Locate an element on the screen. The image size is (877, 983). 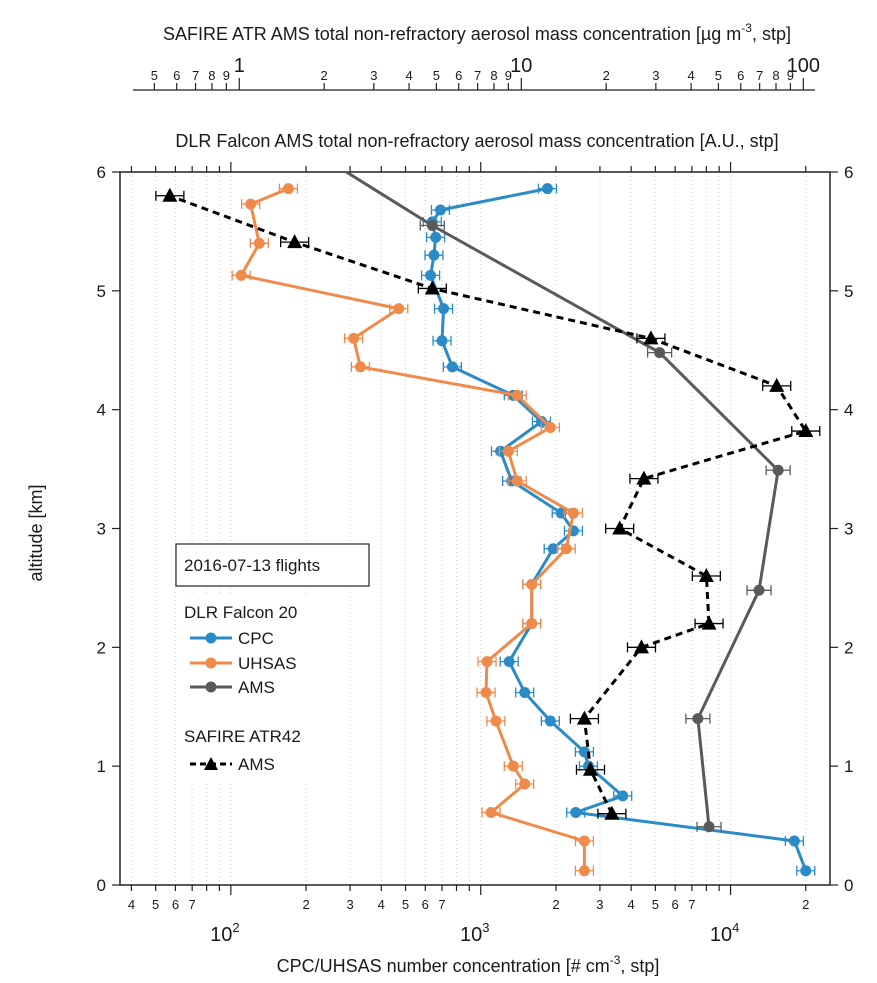
top-major-tick-label: 100 is located at coordinates (803, 66).